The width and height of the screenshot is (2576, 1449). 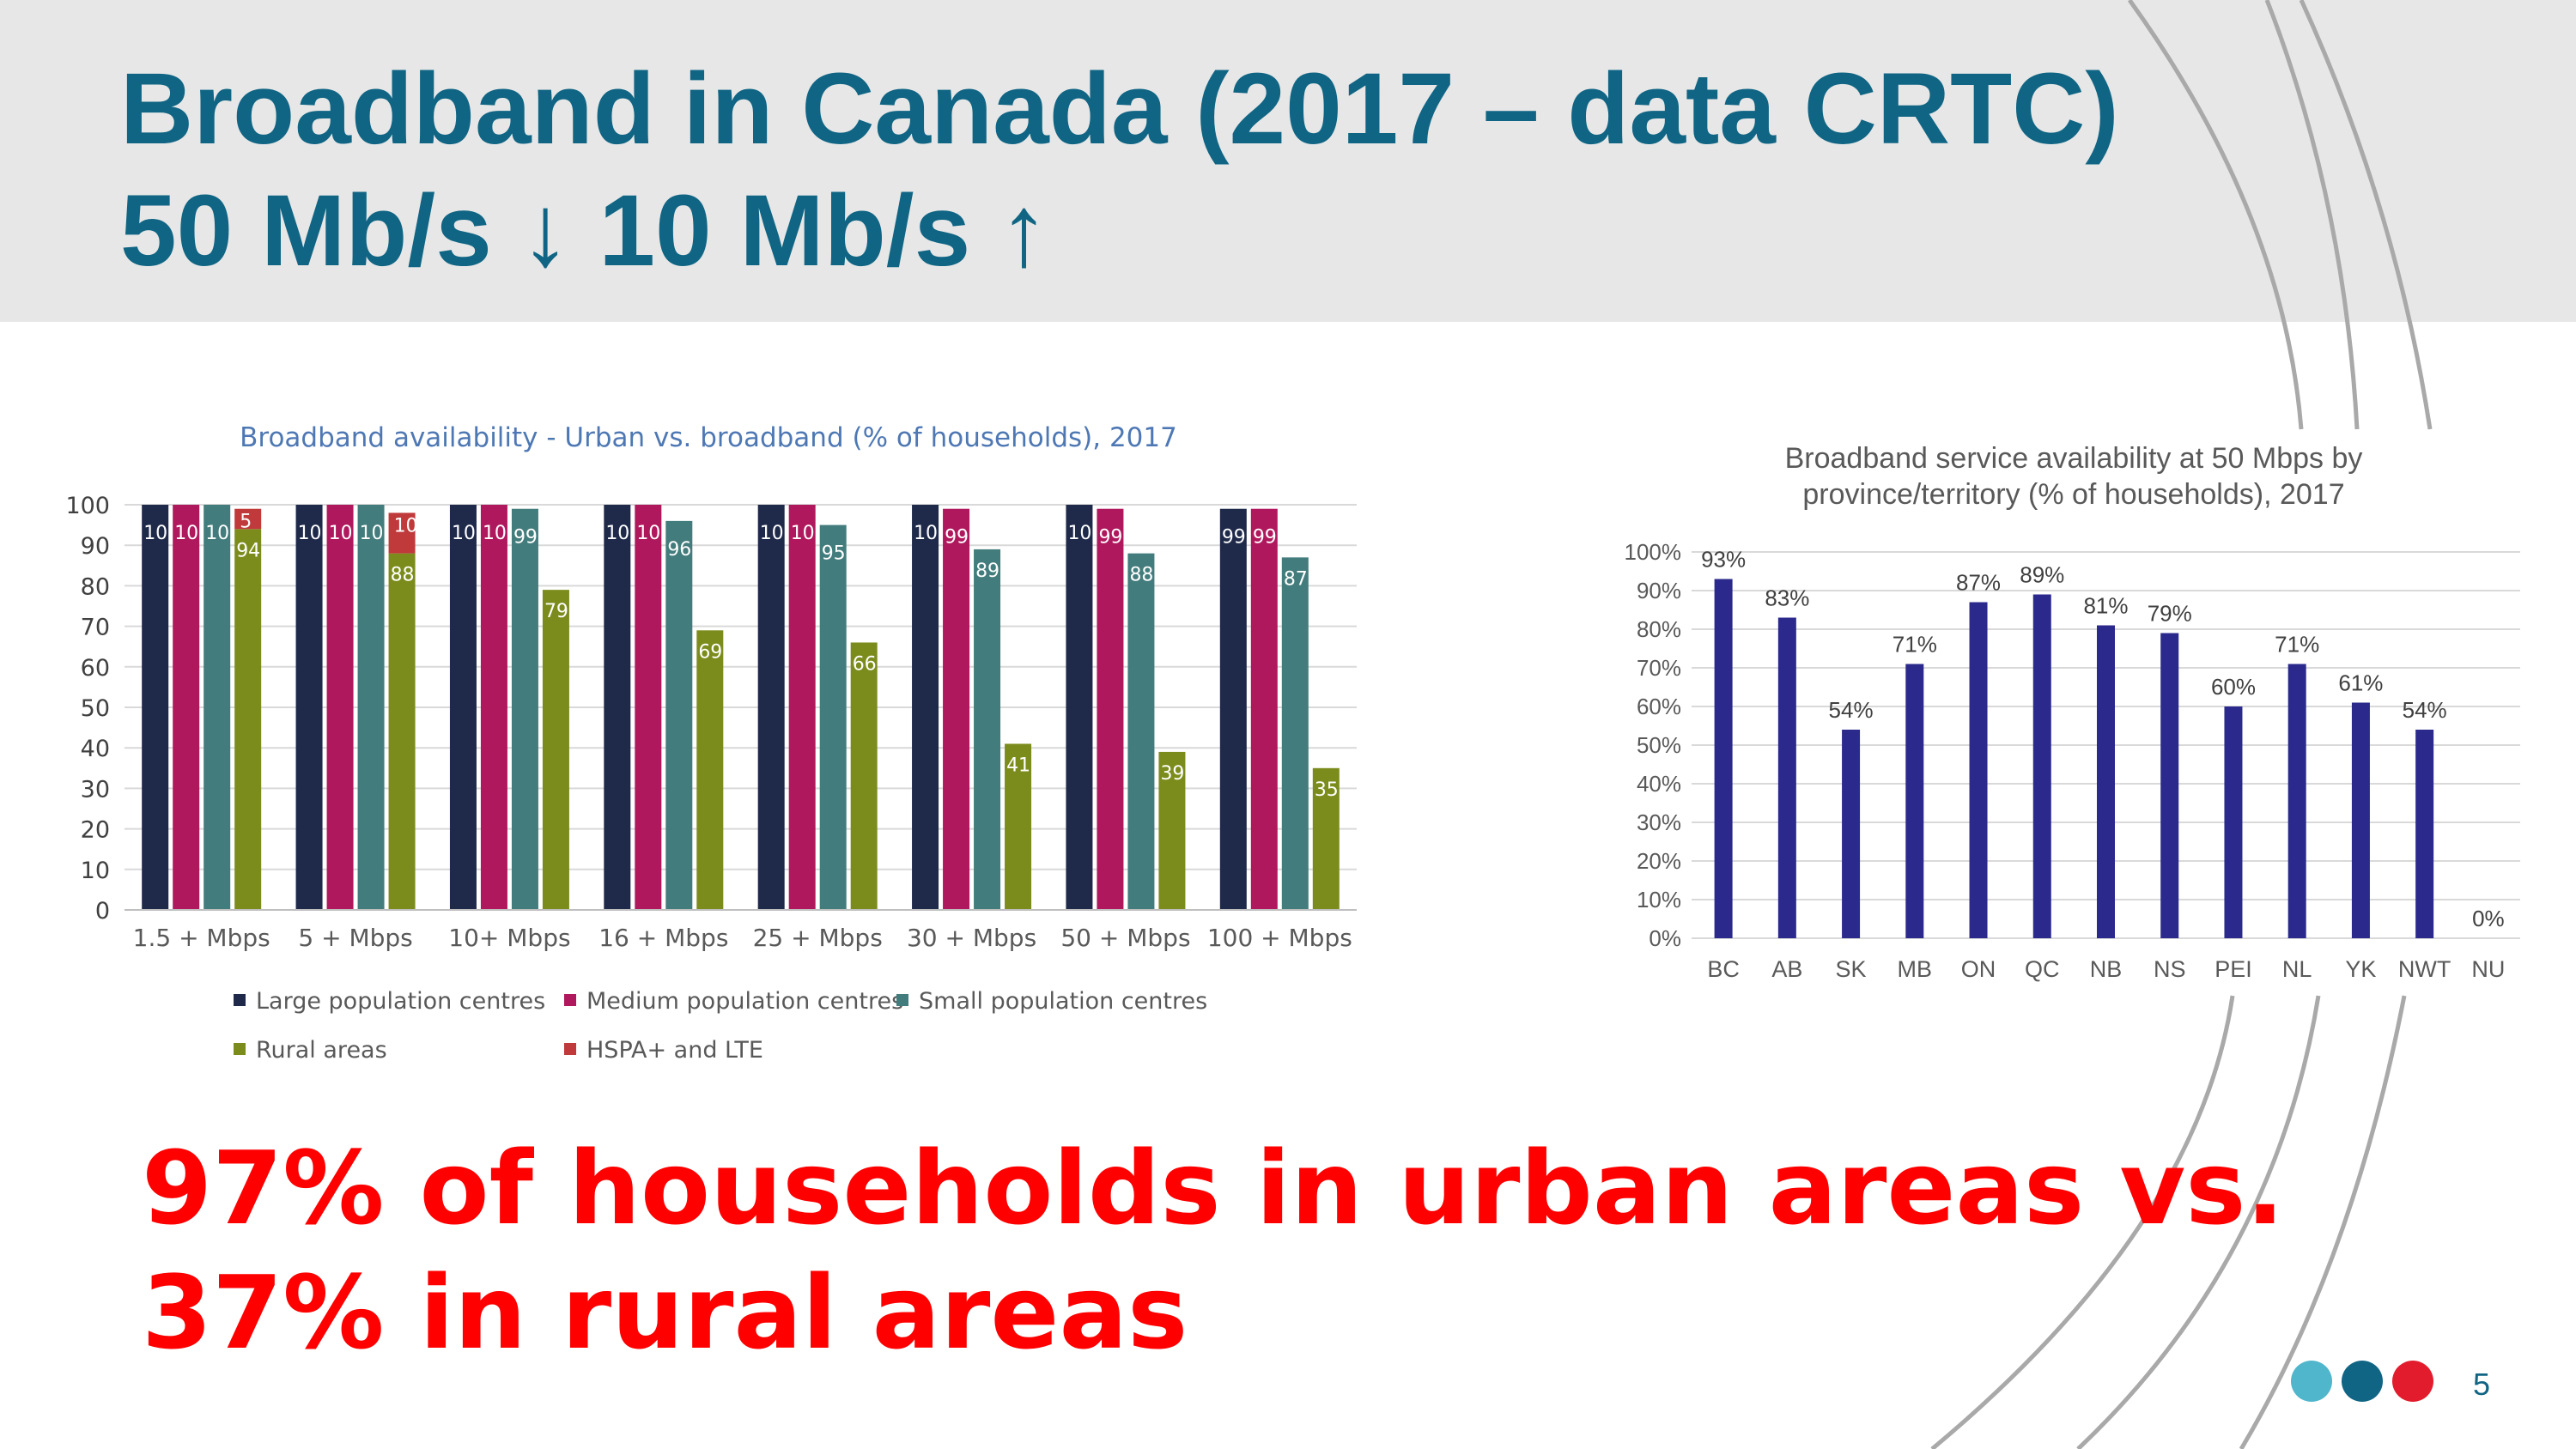 I want to click on chart1-legend-label: Rural areas, so click(x=322, y=1050).